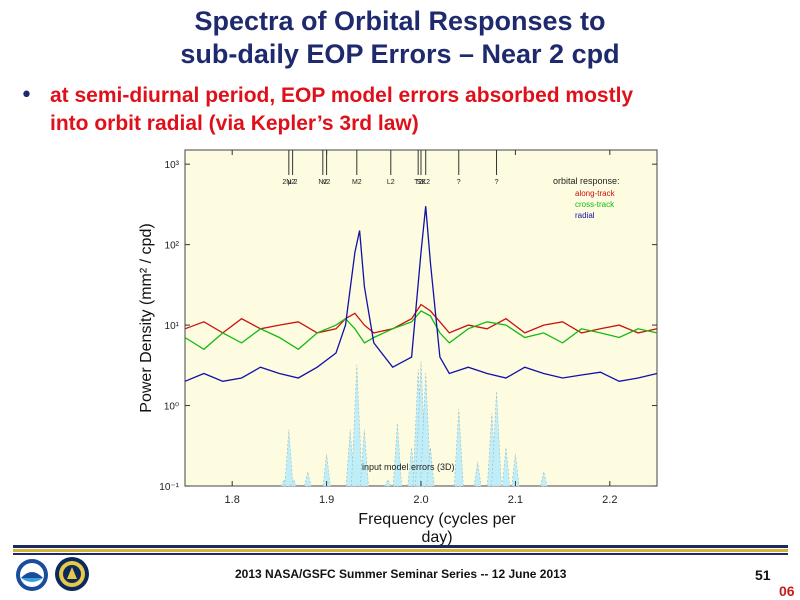 This screenshot has height=600, width=800. What do you see at coordinates (787, 591) in the screenshot?
I see `page-suffix: 06` at bounding box center [787, 591].